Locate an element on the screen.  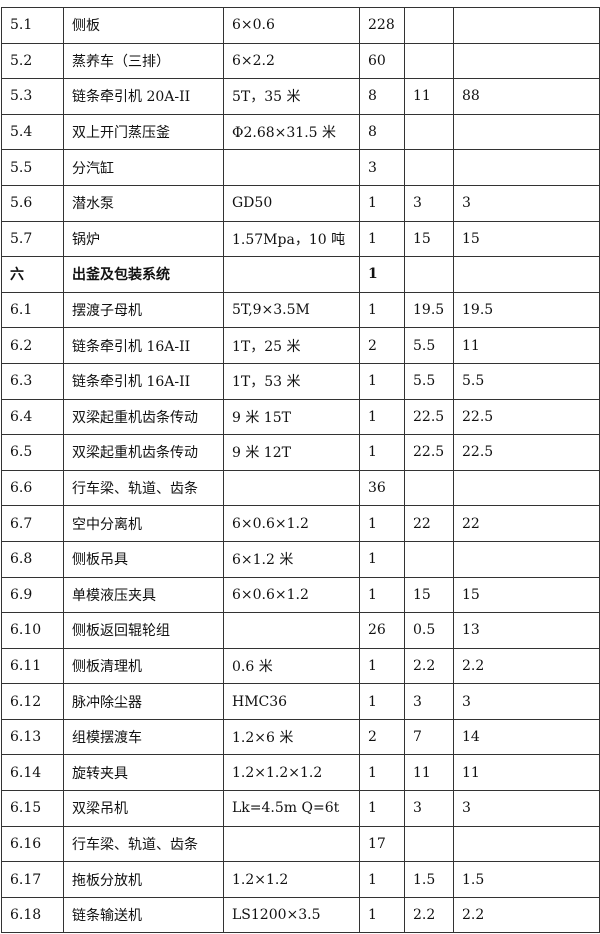
spec: 6×1.2 米 is located at coordinates (291, 559).